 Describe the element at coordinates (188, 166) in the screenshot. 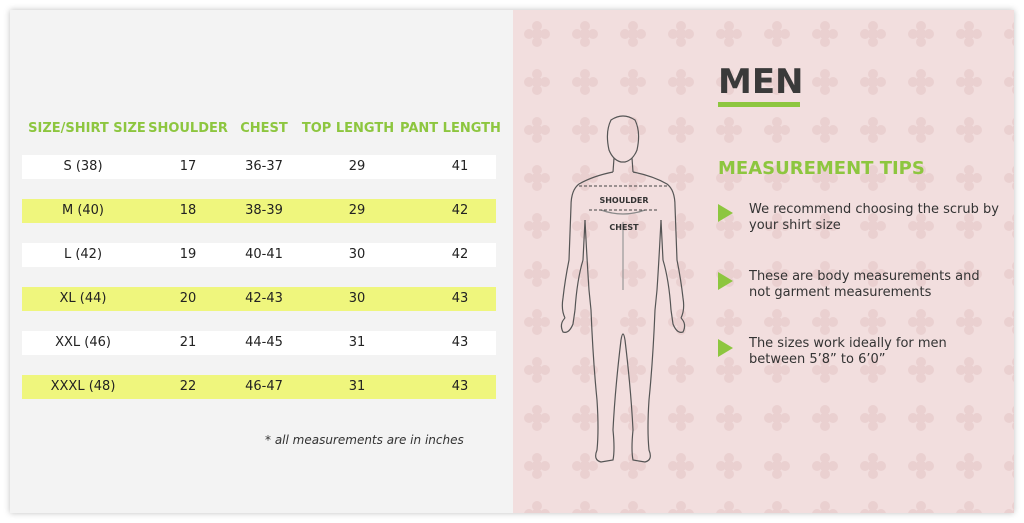

I see `shoulder-cell: 17` at that location.